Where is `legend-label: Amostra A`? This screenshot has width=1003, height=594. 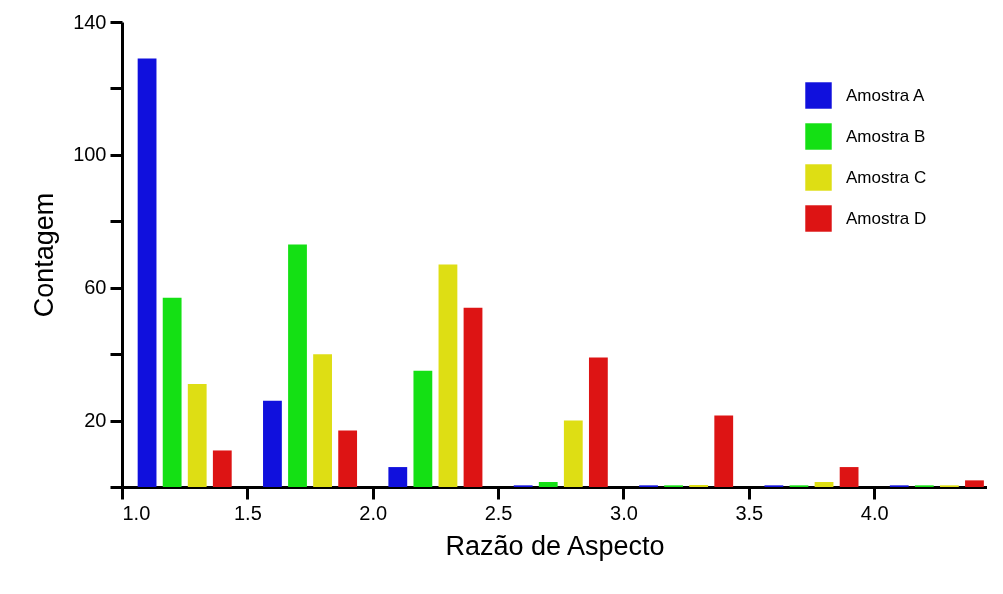
legend-label: Amostra A is located at coordinates (886, 95).